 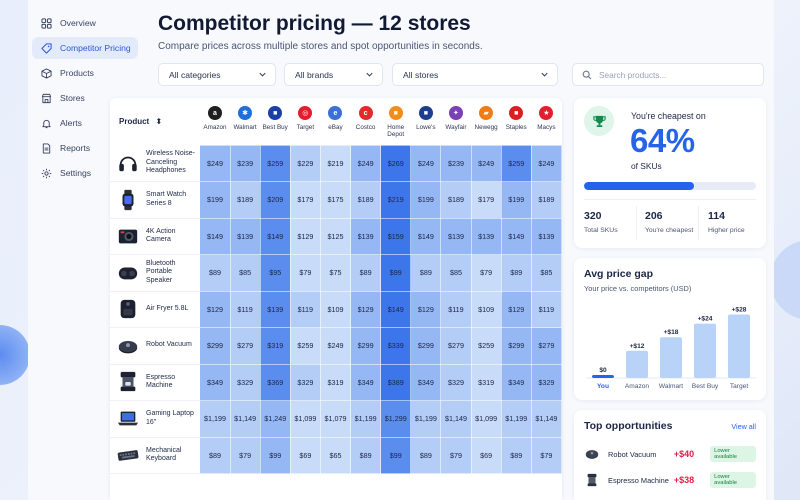 What do you see at coordinates (155, 309) in the screenshot?
I see `product-cell: Air Fryer 5.8L` at bounding box center [155, 309].